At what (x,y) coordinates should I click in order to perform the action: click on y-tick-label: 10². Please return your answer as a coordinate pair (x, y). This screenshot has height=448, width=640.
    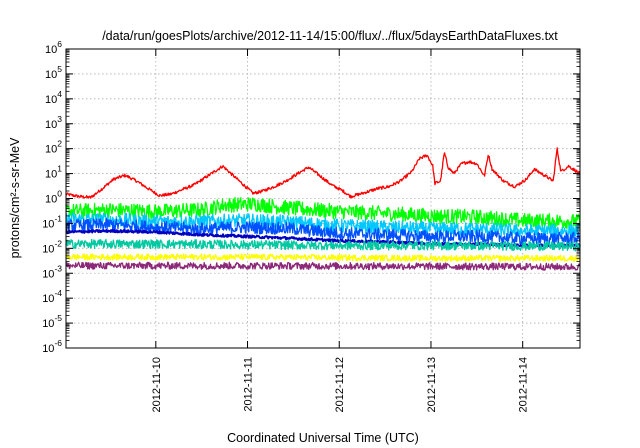
    Looking at the image, I should click on (53, 147).